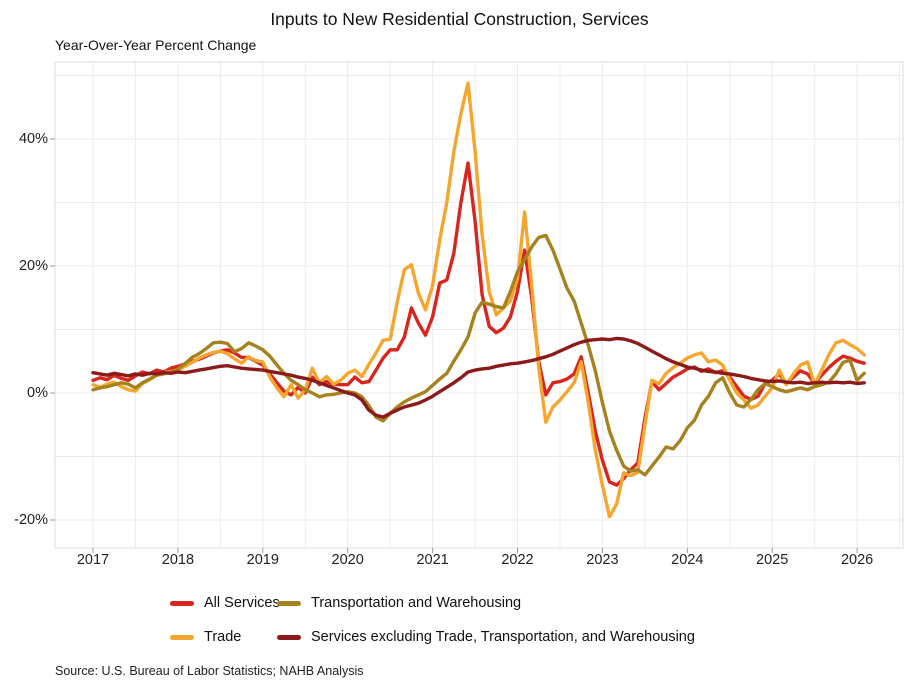 This screenshot has height=689, width=919. I want to click on legend-item: Transportation and Warehousing, so click(486, 603).